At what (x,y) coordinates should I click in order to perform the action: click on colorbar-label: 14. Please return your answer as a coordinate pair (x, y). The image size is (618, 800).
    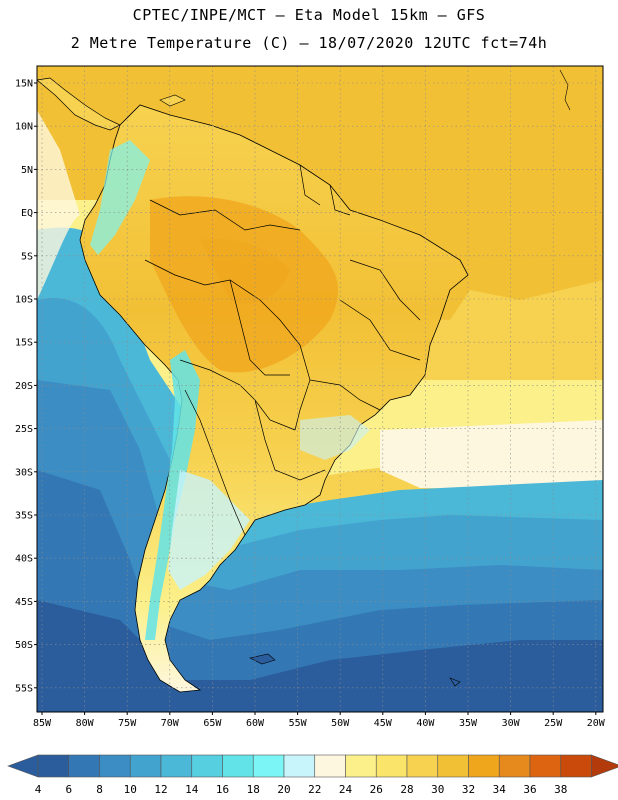
    Looking at the image, I should click on (192, 789).